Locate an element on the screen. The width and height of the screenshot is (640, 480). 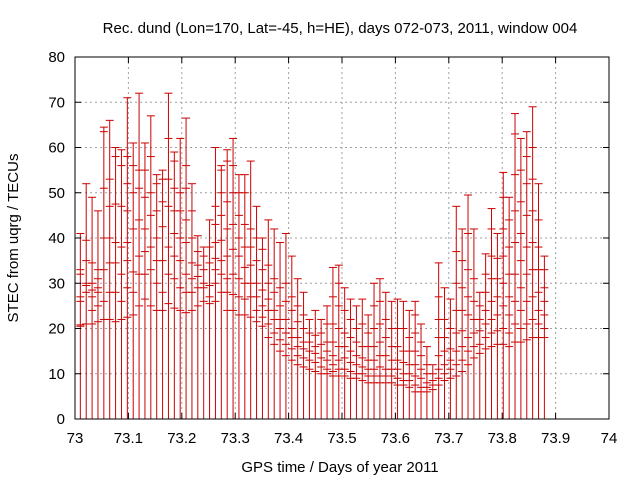
x-tick-label: 73.5 is located at coordinates (341, 438).